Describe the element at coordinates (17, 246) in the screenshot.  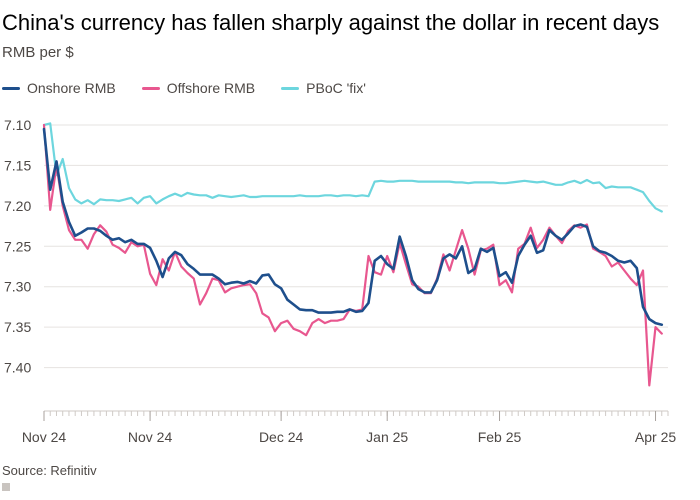
I see `y-tick-label: 7.25` at that location.